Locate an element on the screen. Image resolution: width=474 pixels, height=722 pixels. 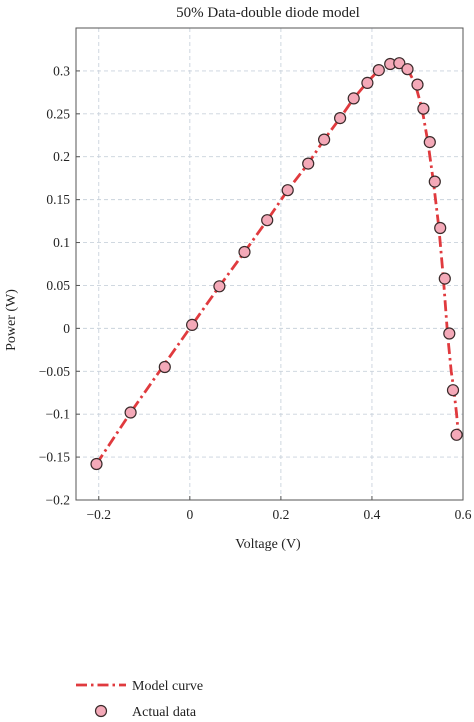
y-tick-label: −0.1 is located at coordinates (58, 414).